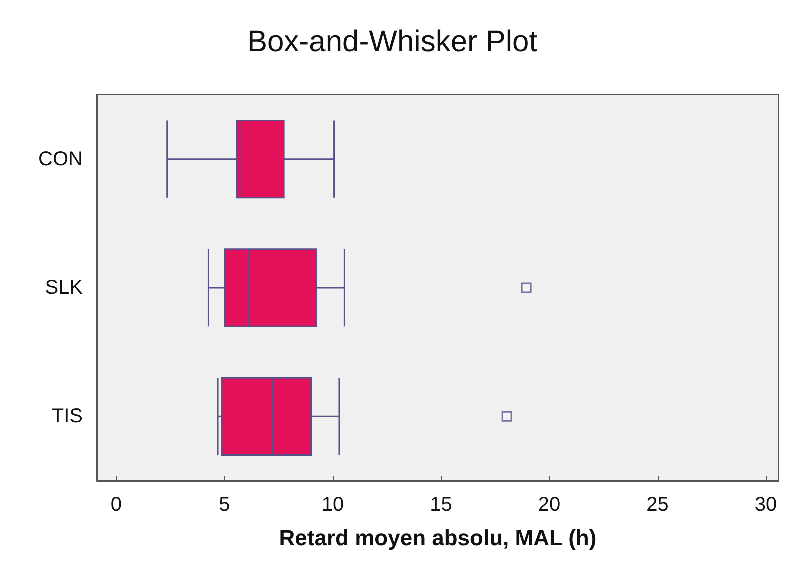  Describe the element at coordinates (657, 505) in the screenshot. I see `x-tick-label: 25` at that location.